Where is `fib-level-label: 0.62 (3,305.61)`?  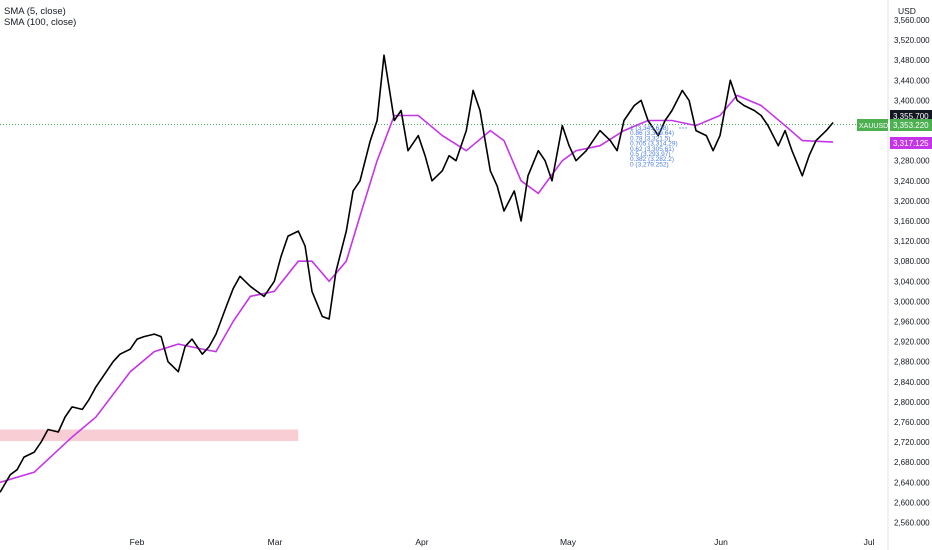
fib-level-label: 0.62 (3,305.61) is located at coordinates (652, 149).